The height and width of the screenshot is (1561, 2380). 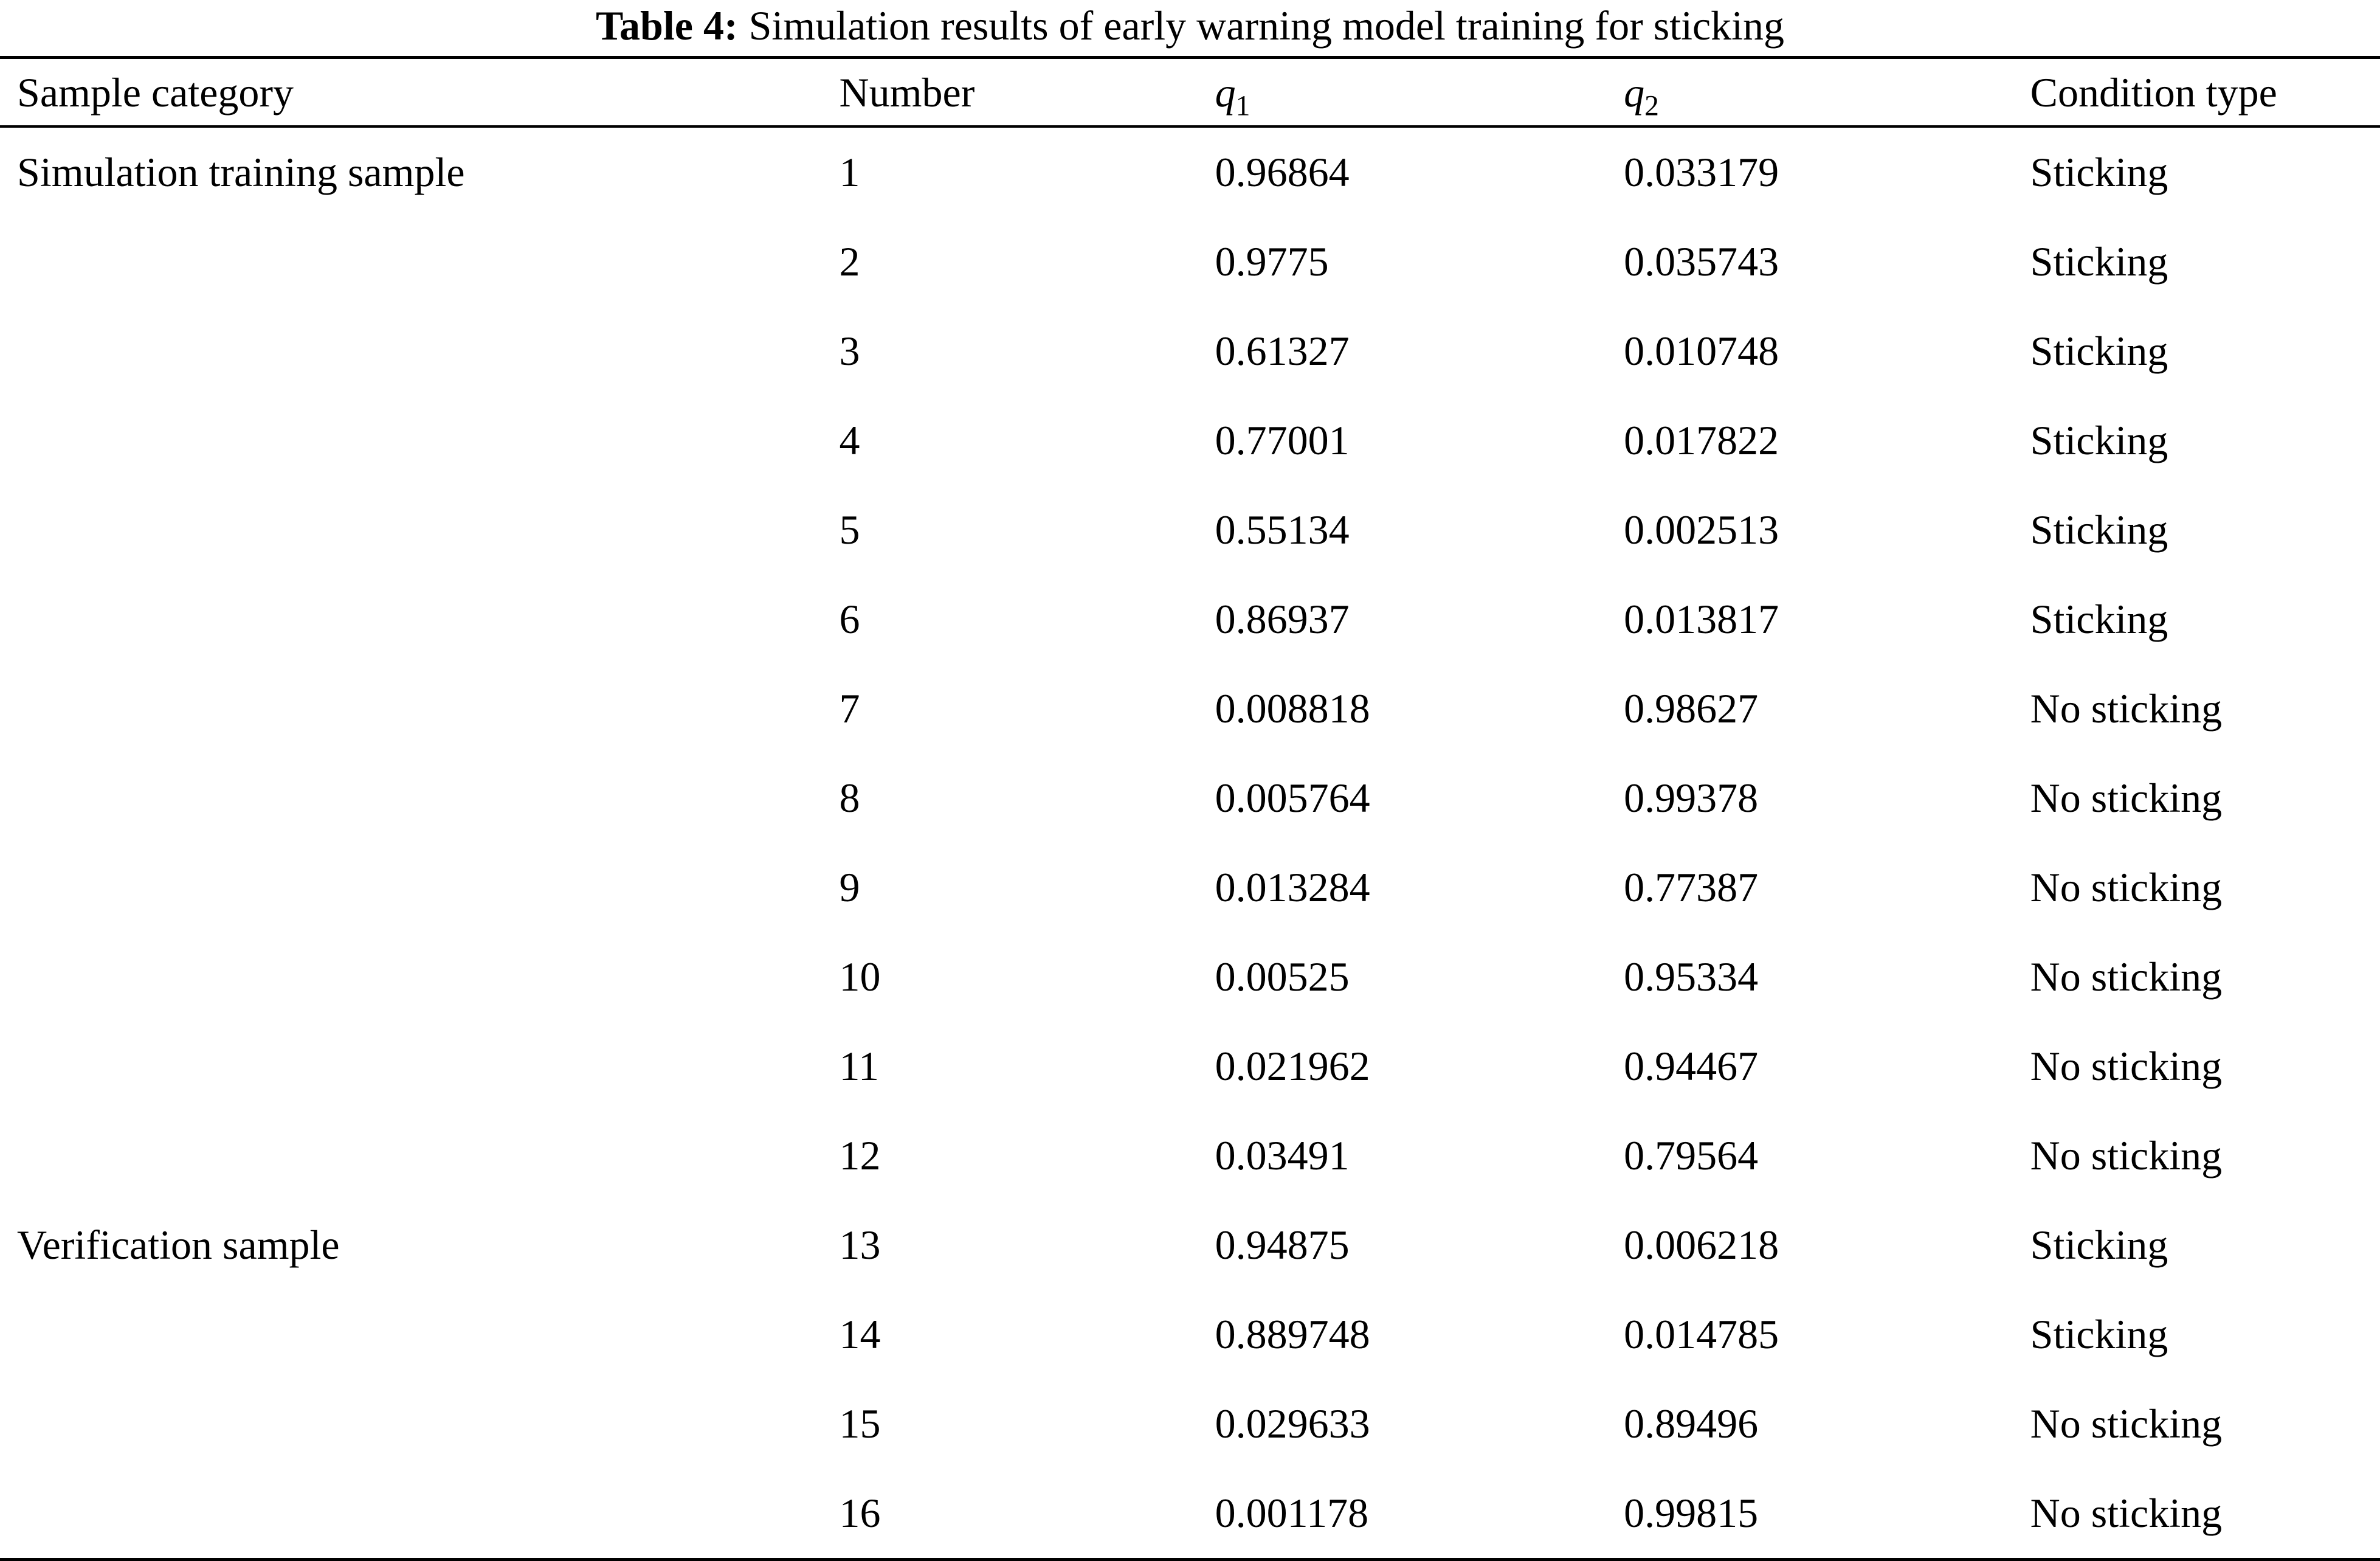 What do you see at coordinates (1190, 261) in the screenshot?
I see `table-row: 2 0.9775 0.035743 Sticking` at bounding box center [1190, 261].